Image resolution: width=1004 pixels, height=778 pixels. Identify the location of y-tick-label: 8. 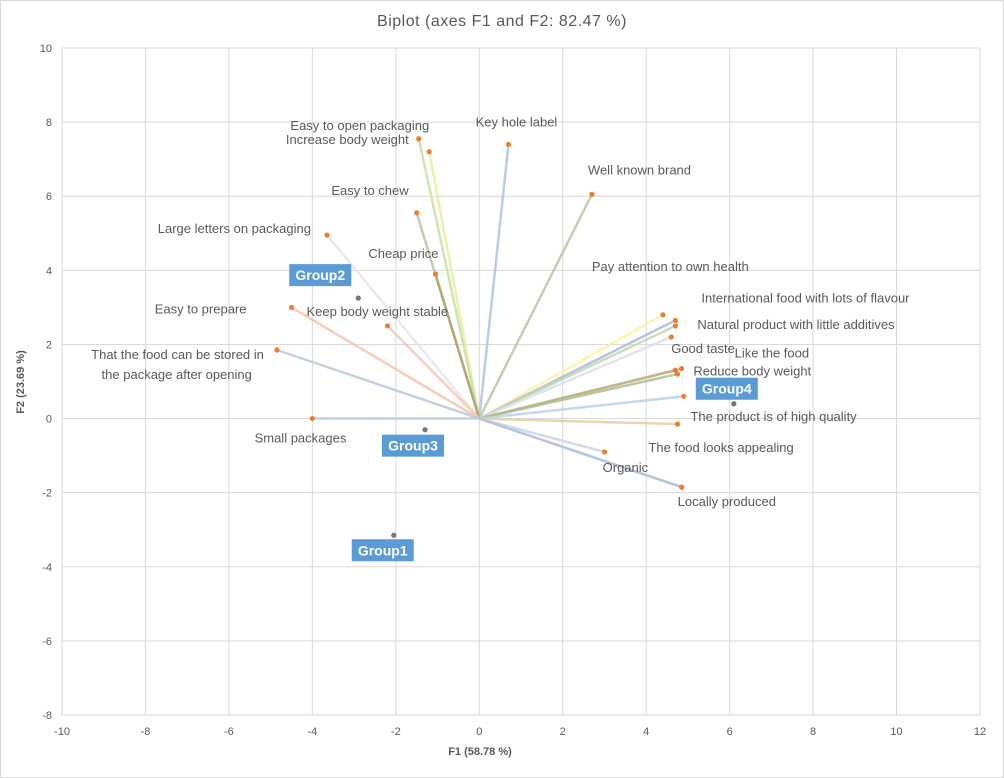
(49, 123).